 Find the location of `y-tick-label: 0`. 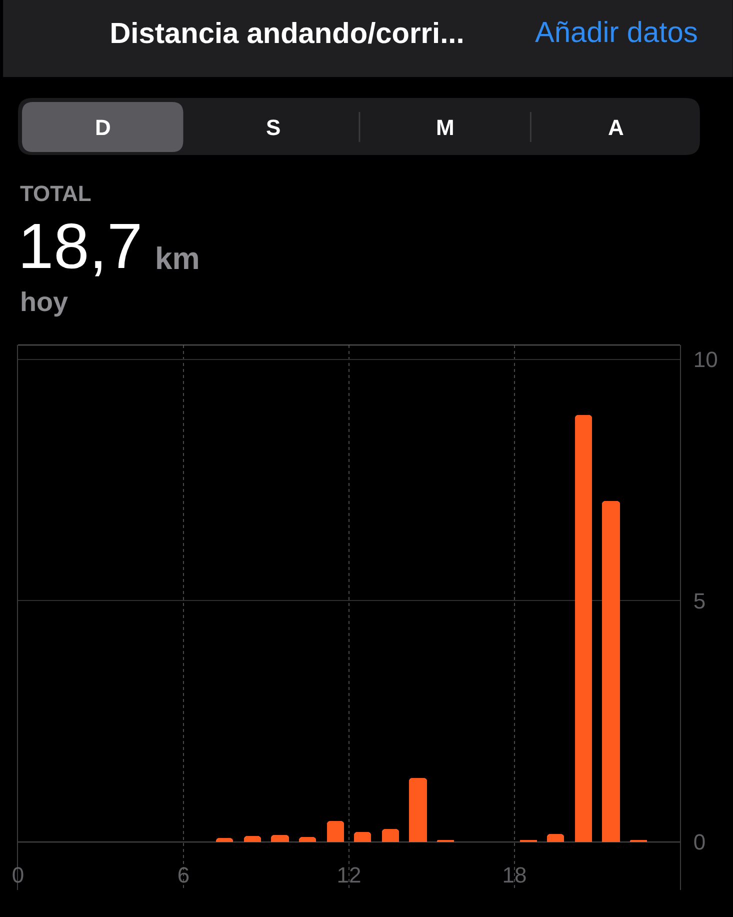

y-tick-label: 0 is located at coordinates (699, 841).